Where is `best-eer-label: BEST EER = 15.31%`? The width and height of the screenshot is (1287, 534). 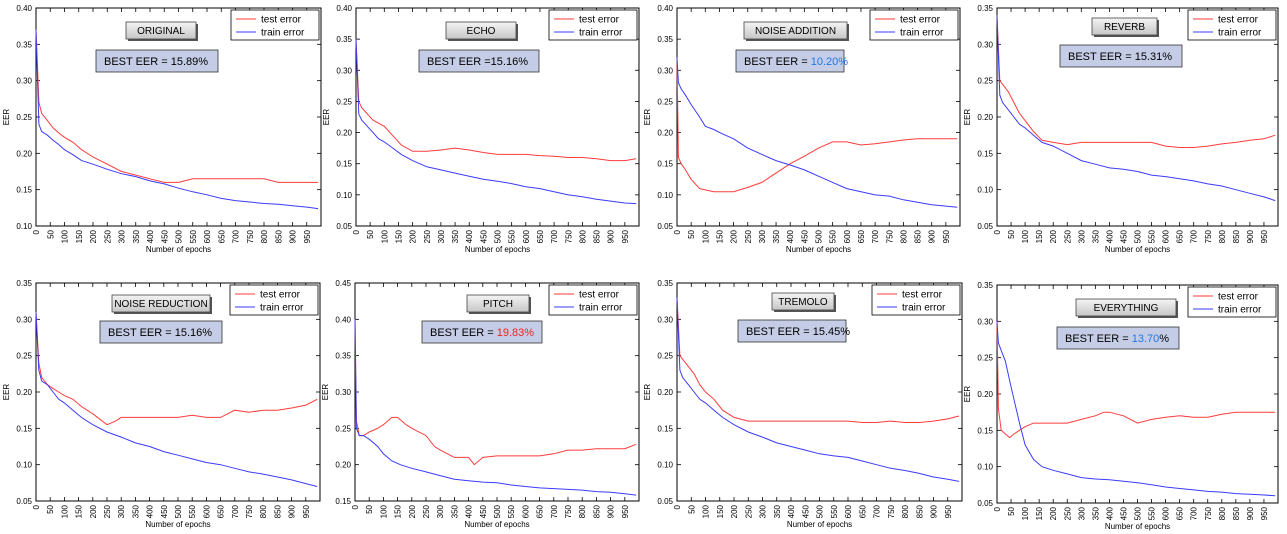
best-eer-label: BEST EER = 15.31% is located at coordinates (1120, 57).